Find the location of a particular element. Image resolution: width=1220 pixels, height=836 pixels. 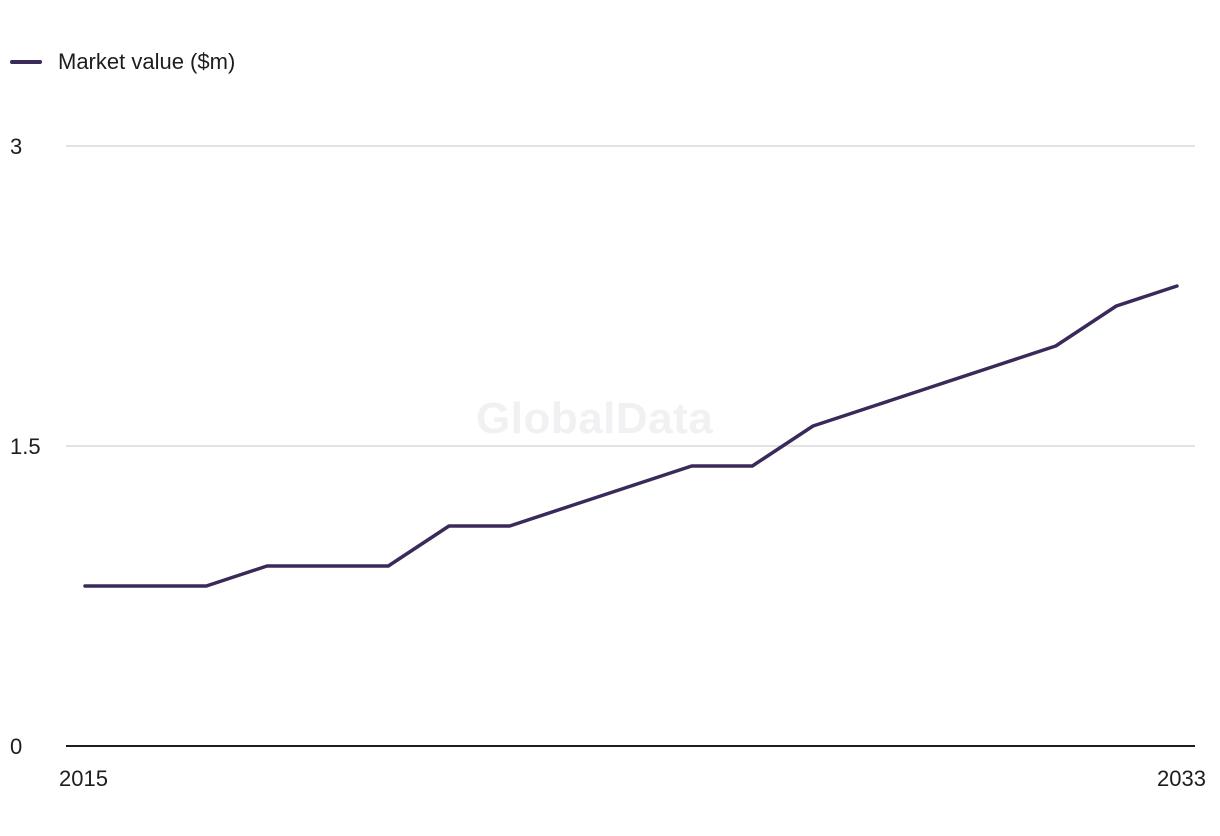

x-tick-label: 2015 is located at coordinates (83, 778).